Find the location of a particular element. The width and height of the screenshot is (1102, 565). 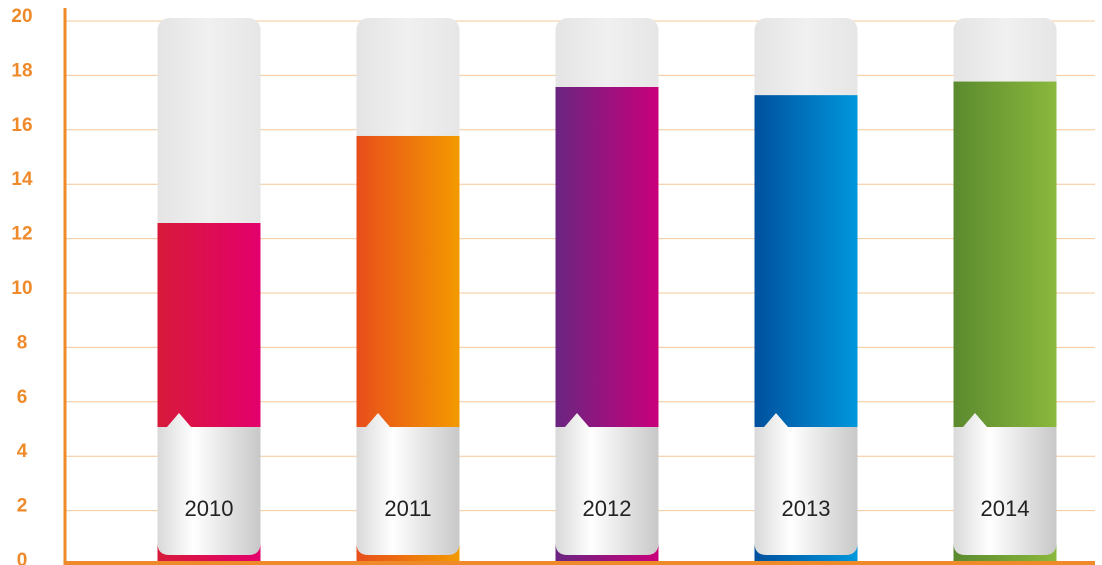

y-tick-label: 16 is located at coordinates (21, 125).